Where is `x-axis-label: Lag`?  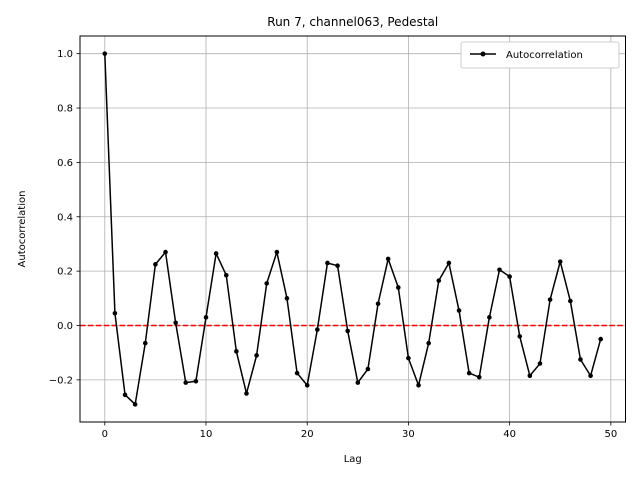 x-axis-label: Lag is located at coordinates (353, 459).